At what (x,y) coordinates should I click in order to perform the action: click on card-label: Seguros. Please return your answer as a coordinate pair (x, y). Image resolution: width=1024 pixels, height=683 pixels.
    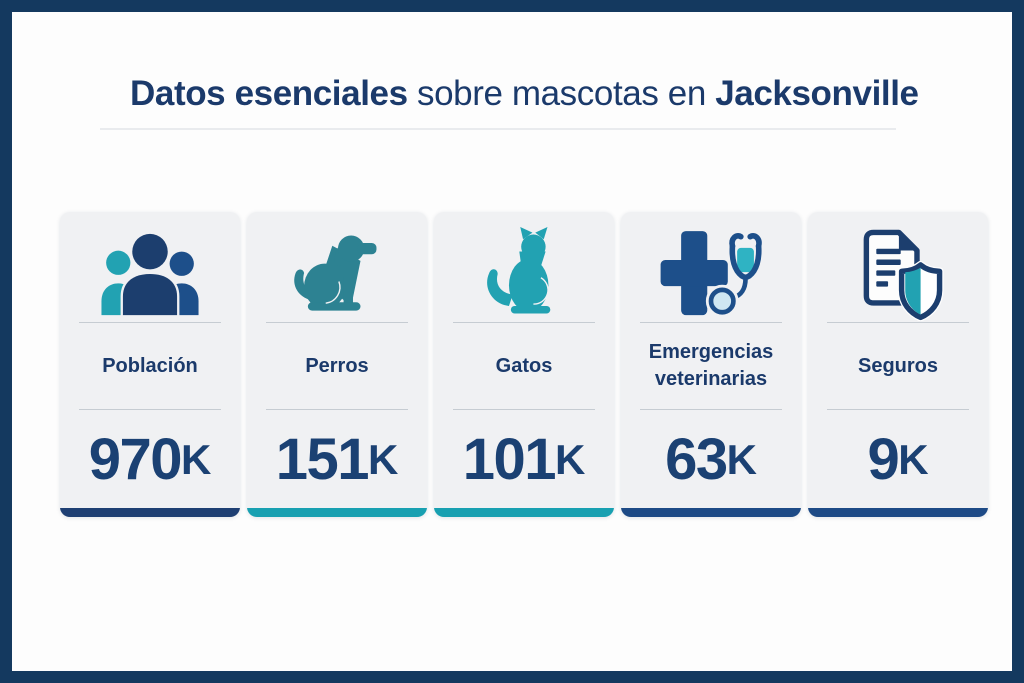
    Looking at the image, I should click on (898, 365).